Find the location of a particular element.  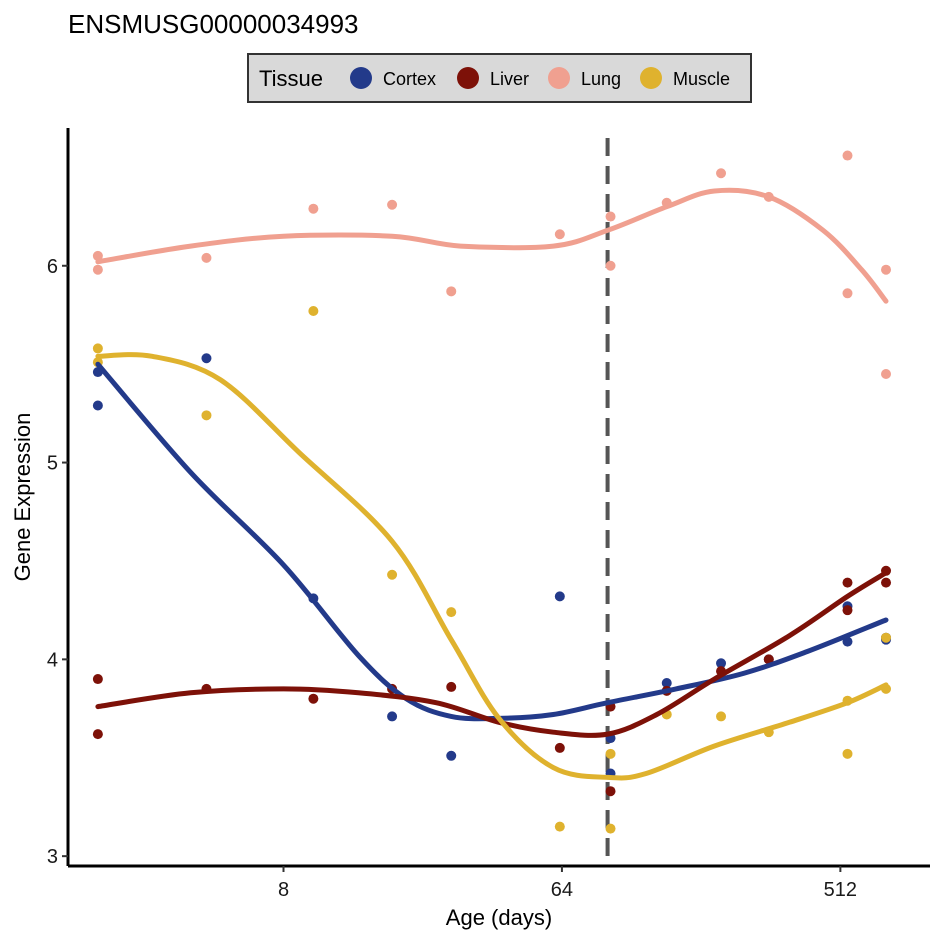

trend-line-lung is located at coordinates (492, 245).